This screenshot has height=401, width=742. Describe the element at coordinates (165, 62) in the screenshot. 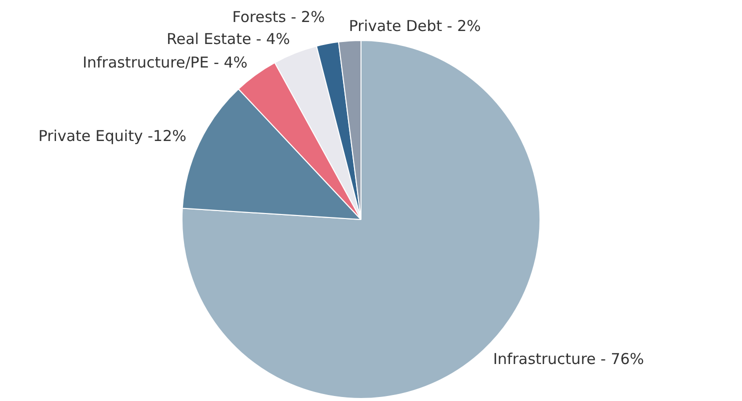

I see `slice-label: Infrastructure/PE - 4%` at that location.